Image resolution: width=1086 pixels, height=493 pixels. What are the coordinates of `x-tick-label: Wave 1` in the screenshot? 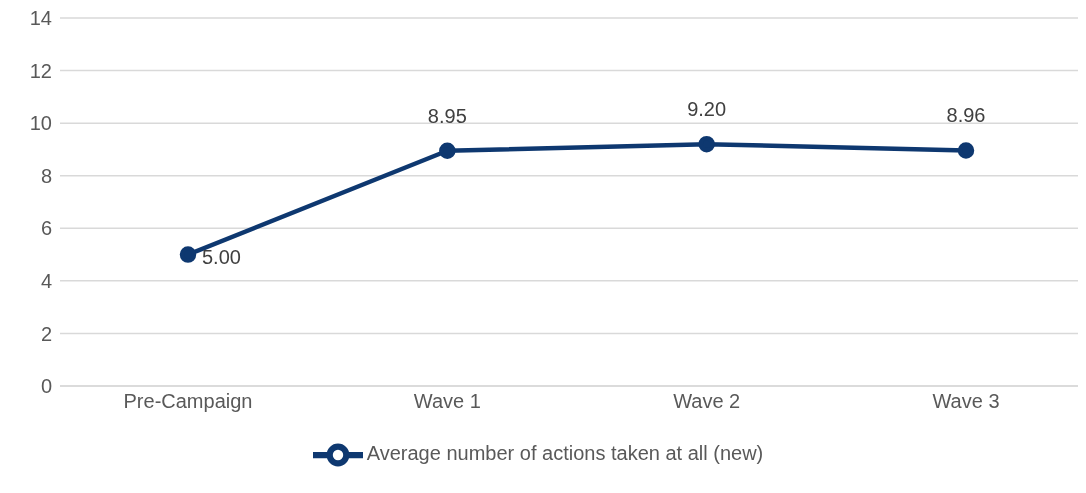 It's located at (447, 401).